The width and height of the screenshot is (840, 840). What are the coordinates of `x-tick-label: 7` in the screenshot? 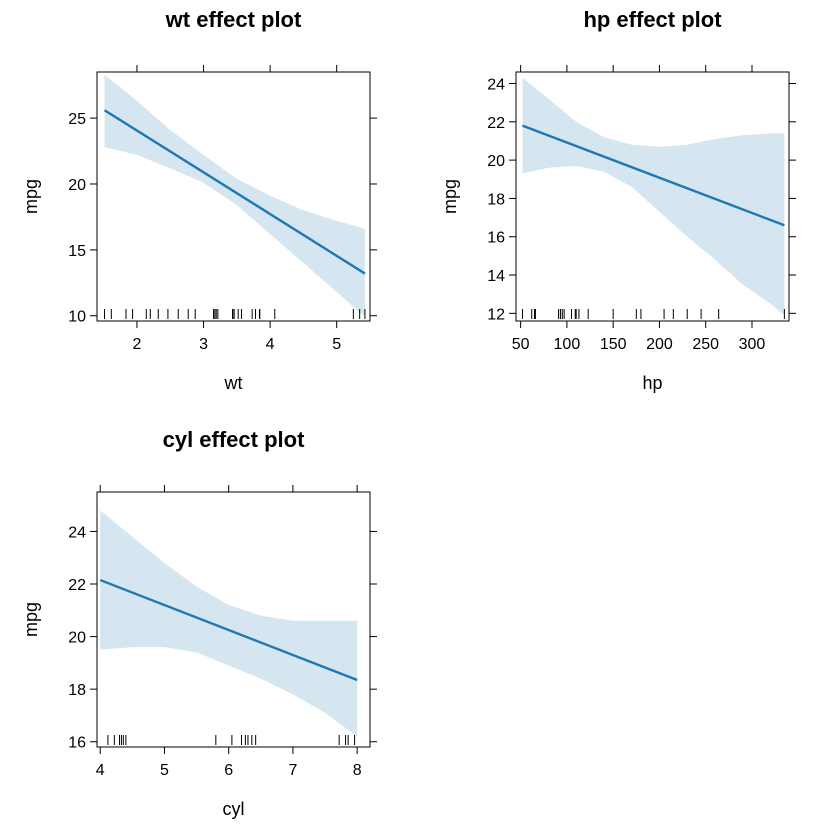 It's located at (292, 770).